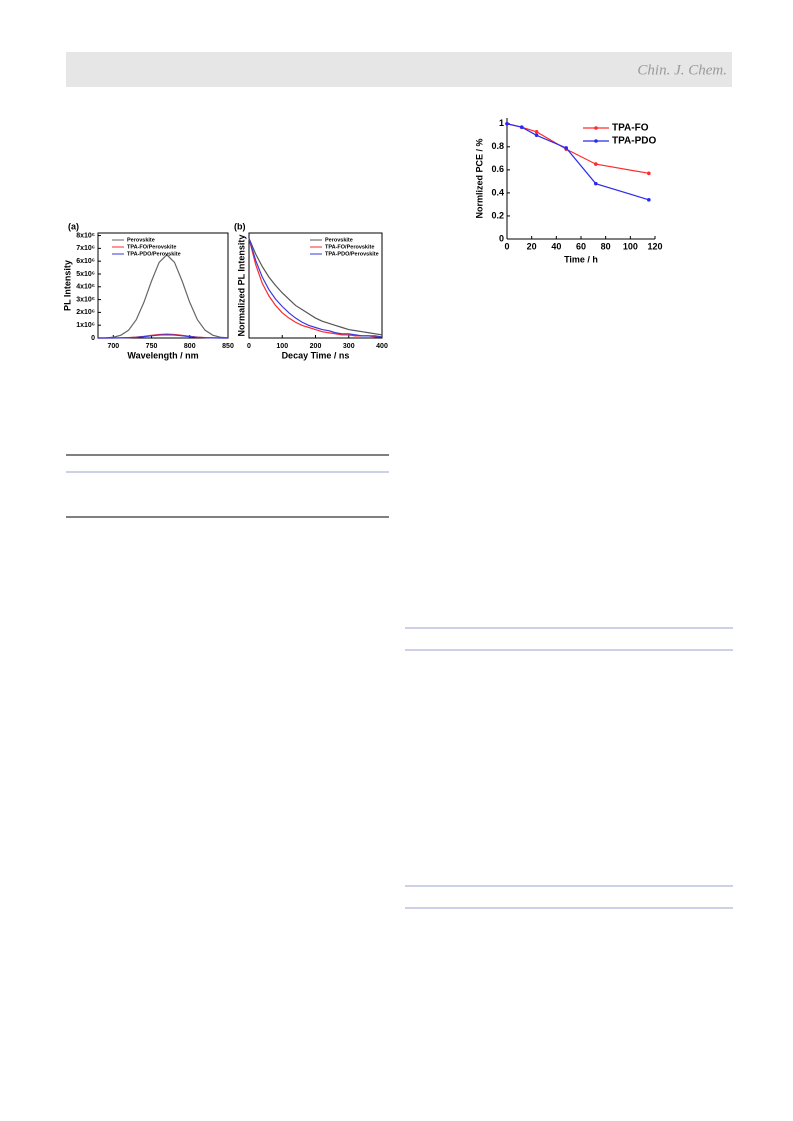  What do you see at coordinates (497, 215) in the screenshot?
I see `y-tick-label: 0.2` at bounding box center [497, 215].